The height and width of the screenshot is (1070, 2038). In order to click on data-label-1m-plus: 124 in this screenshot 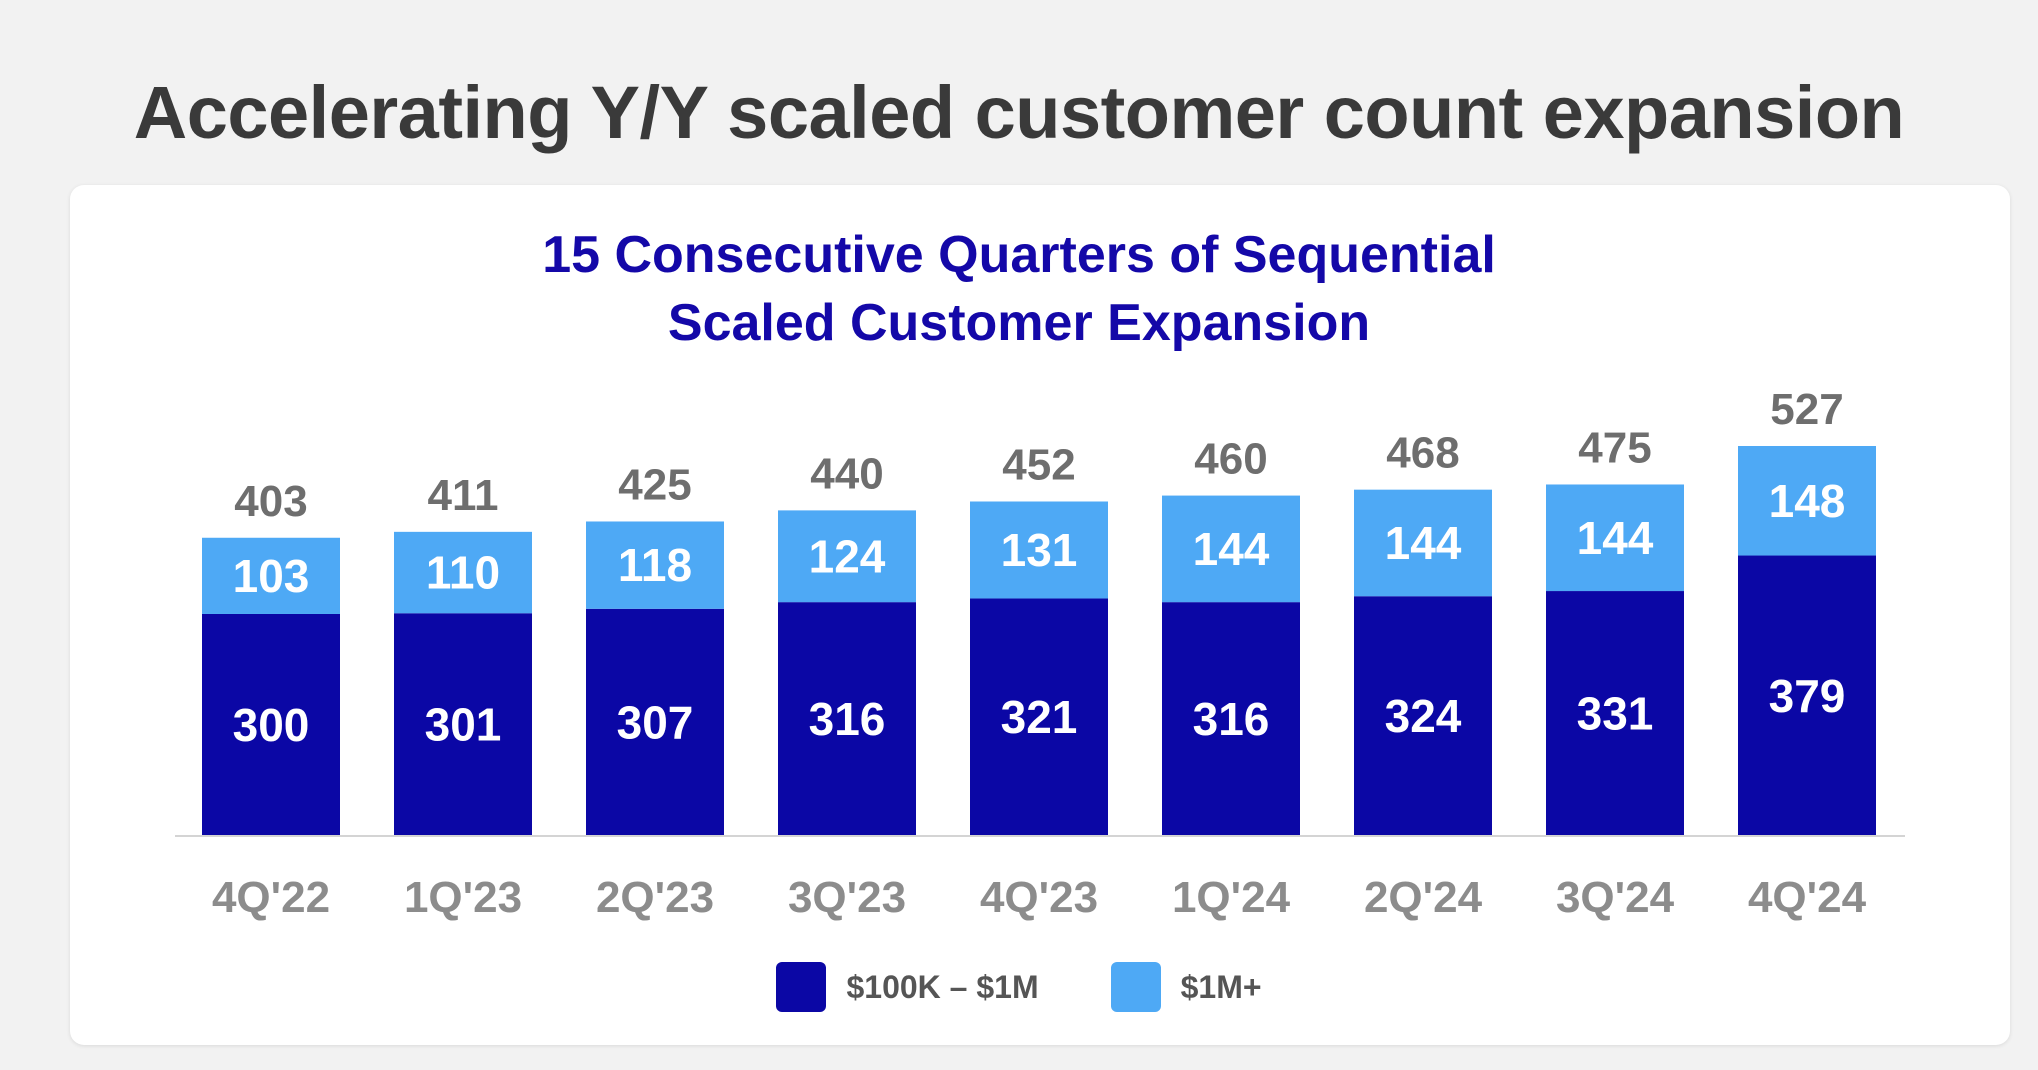, I will do `click(847, 556)`.